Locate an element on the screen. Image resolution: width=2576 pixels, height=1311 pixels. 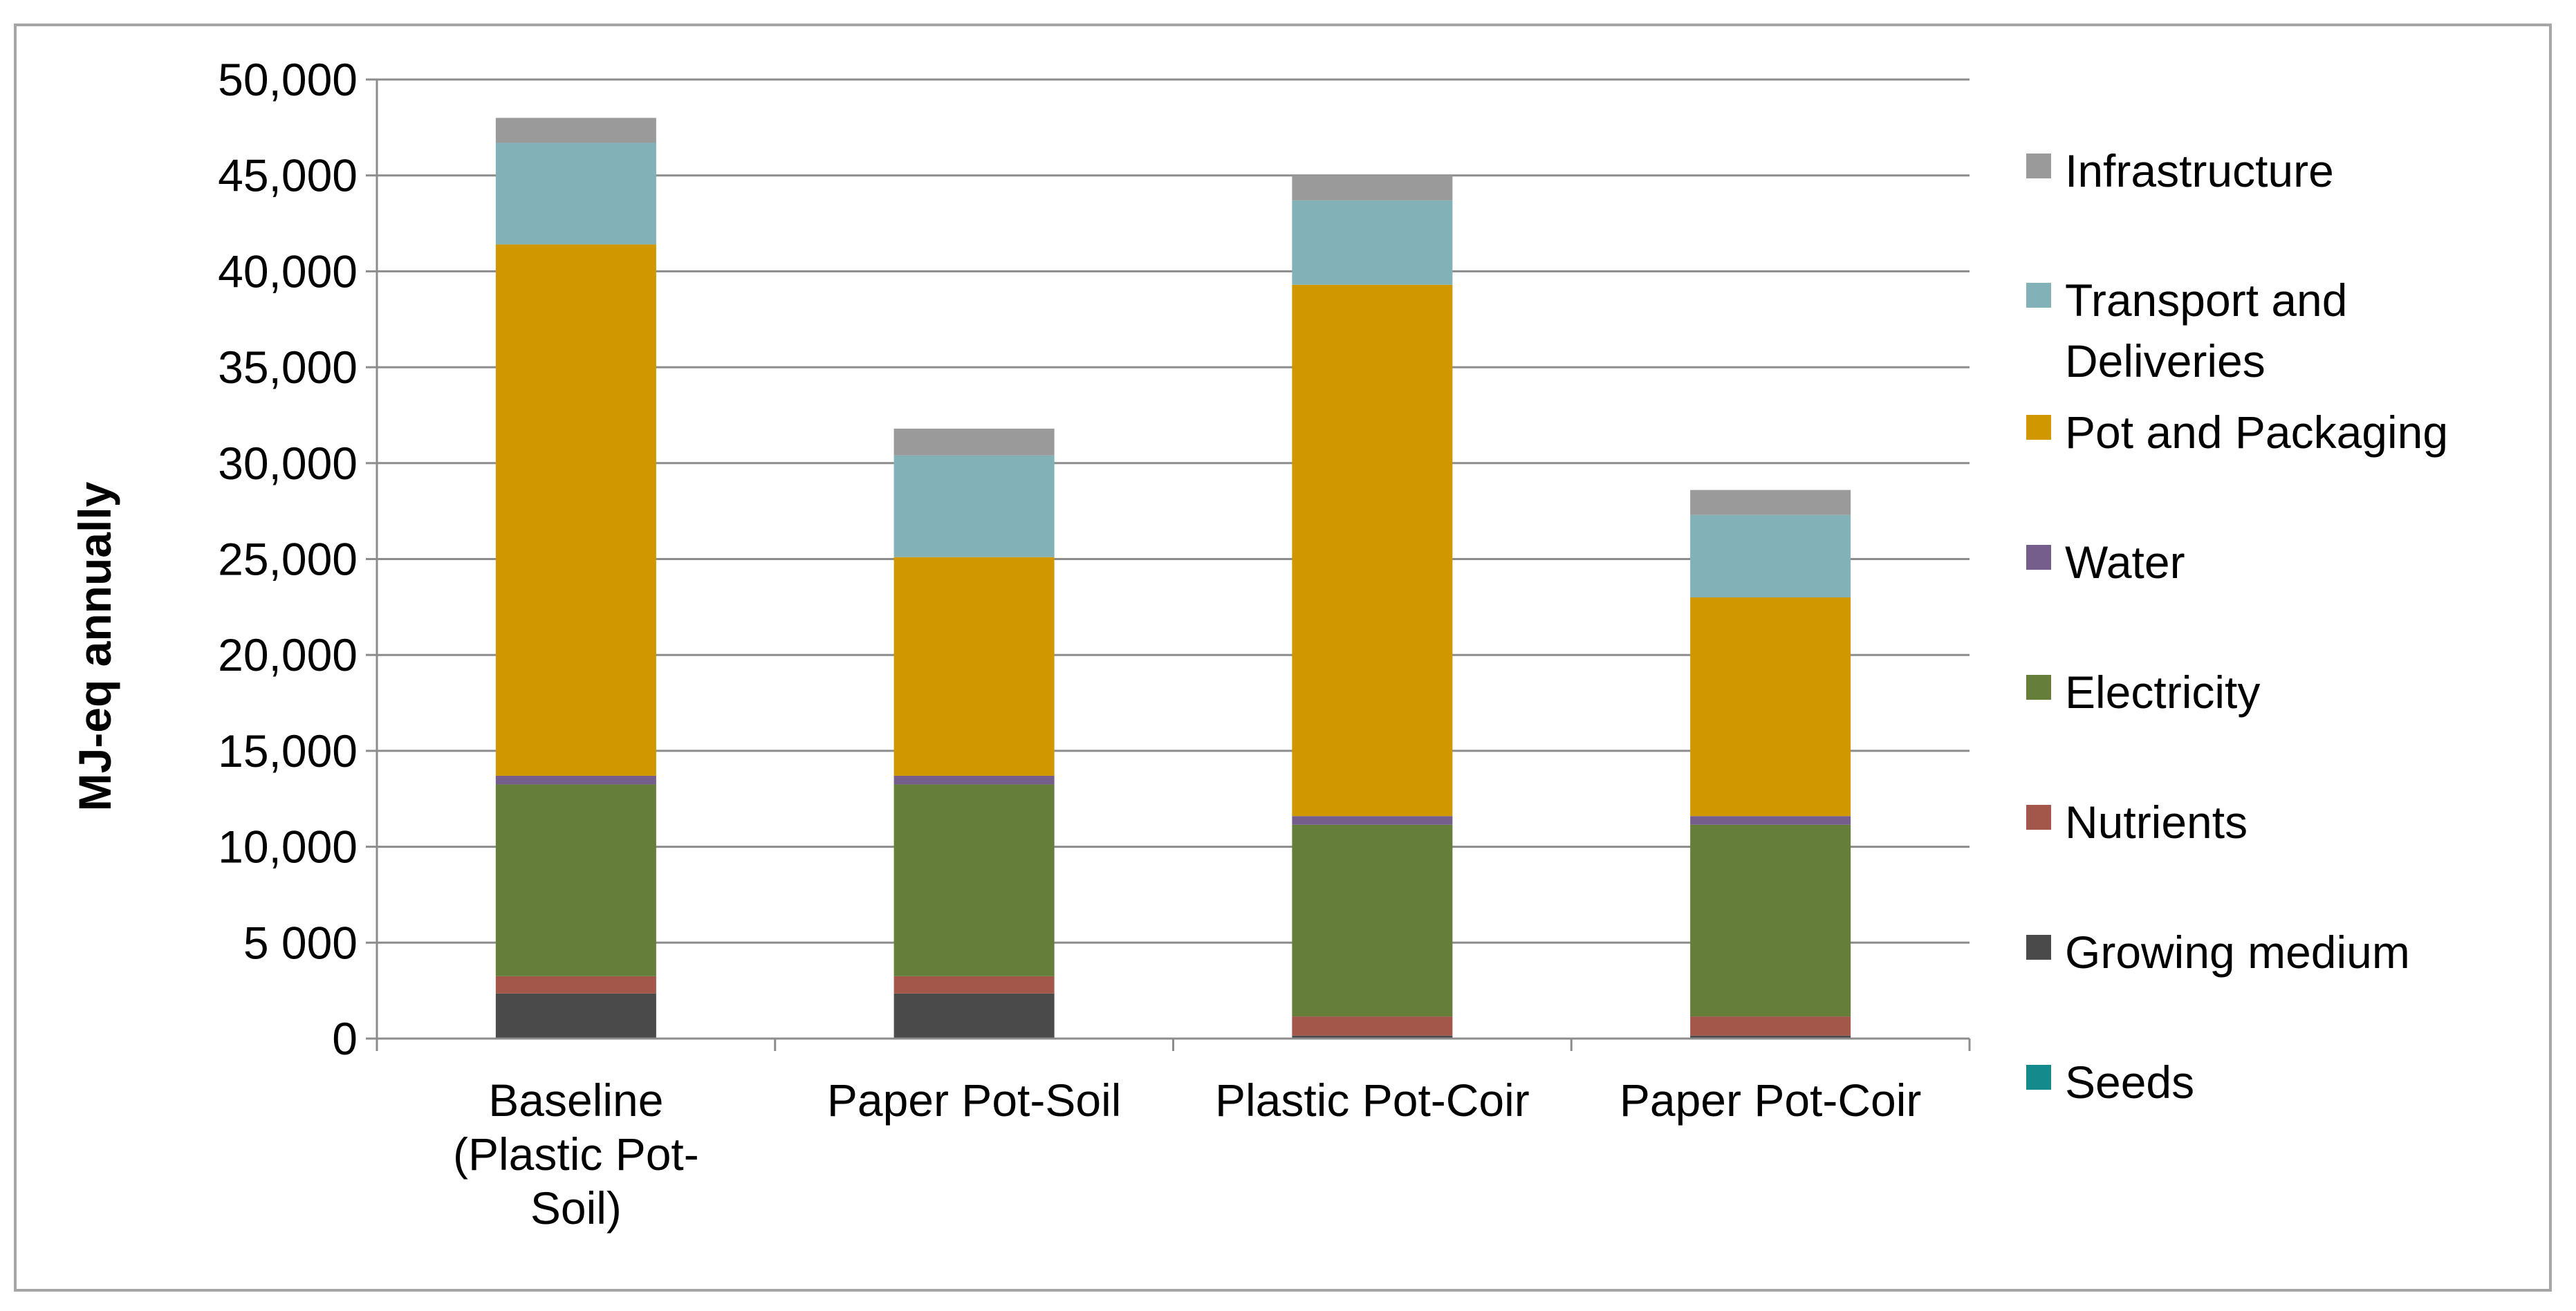
x-category-label: Plastic Pot-Coir is located at coordinates (1373, 1100).